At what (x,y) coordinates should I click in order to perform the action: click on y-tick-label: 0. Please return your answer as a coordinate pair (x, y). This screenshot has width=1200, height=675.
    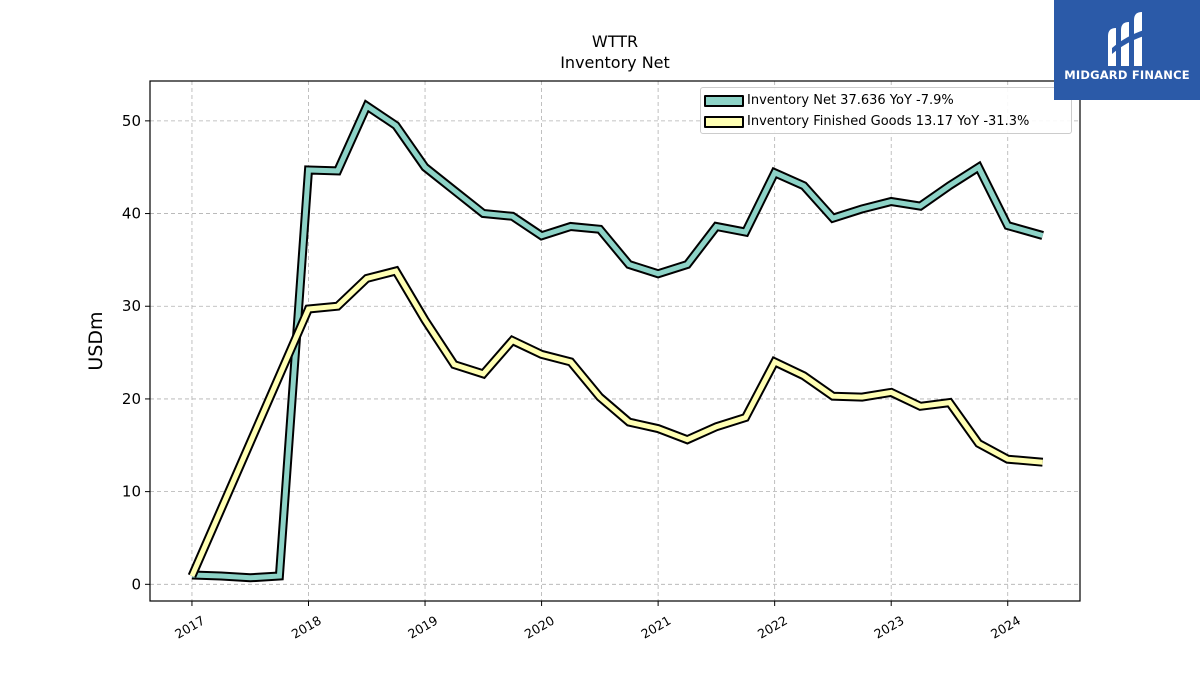
    Looking at the image, I should click on (136, 584).